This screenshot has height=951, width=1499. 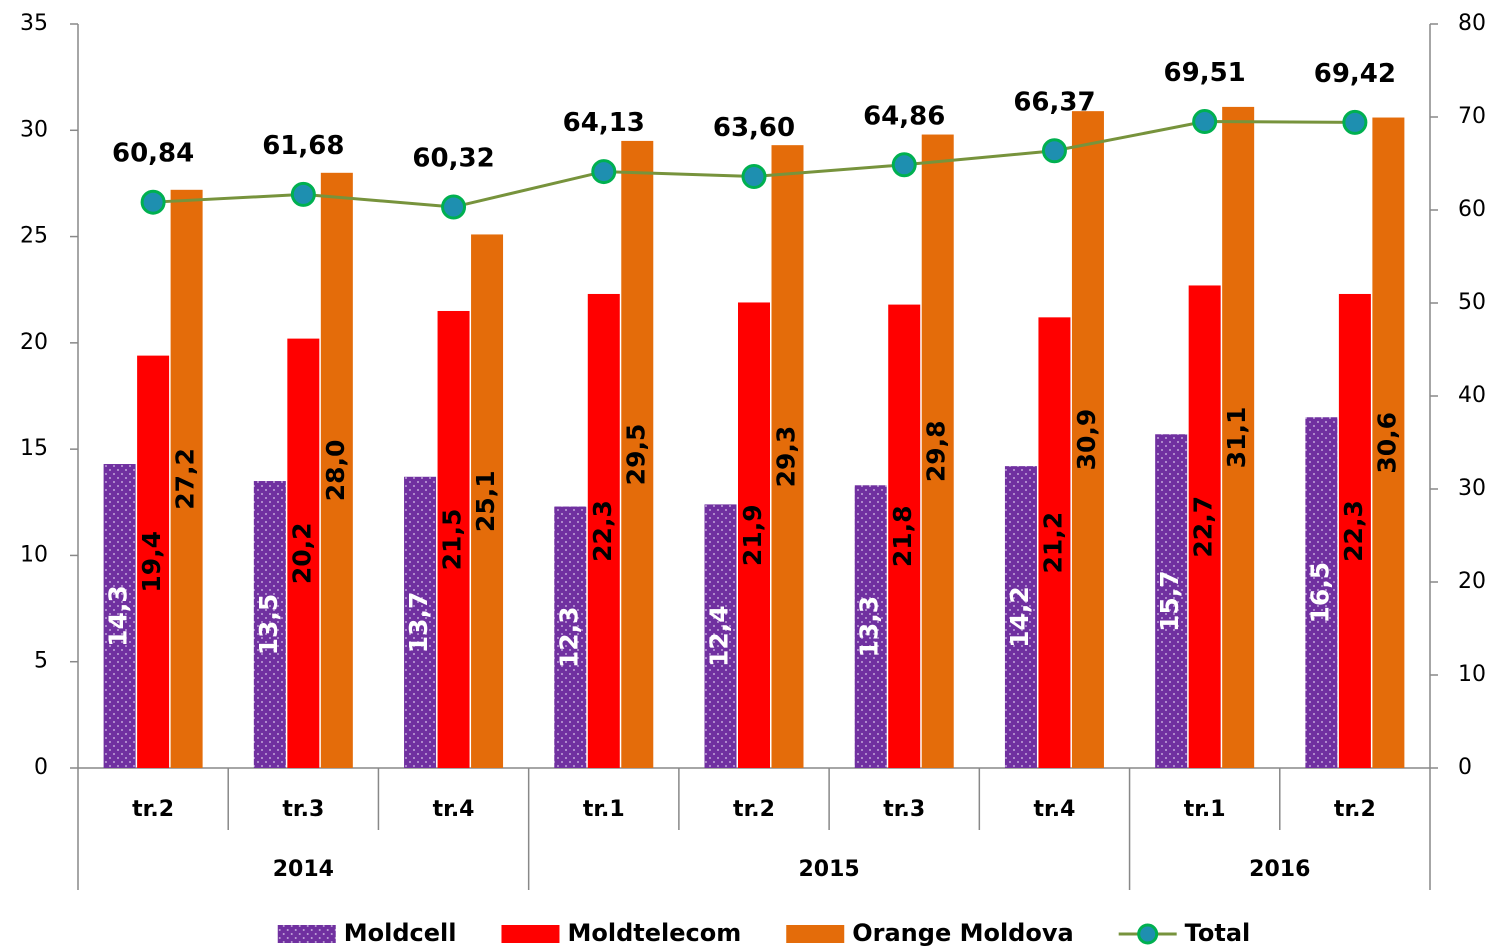 I want to click on legend-swatch-marker, so click(x=1148, y=934).